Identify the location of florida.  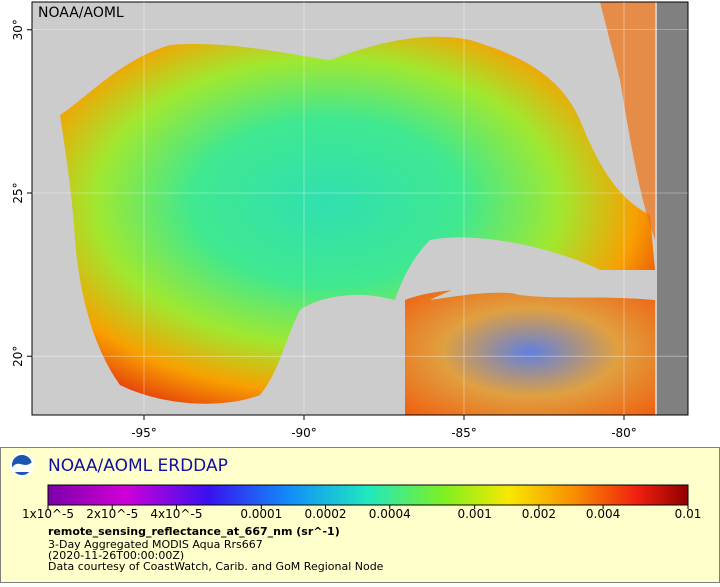
(607, 108).